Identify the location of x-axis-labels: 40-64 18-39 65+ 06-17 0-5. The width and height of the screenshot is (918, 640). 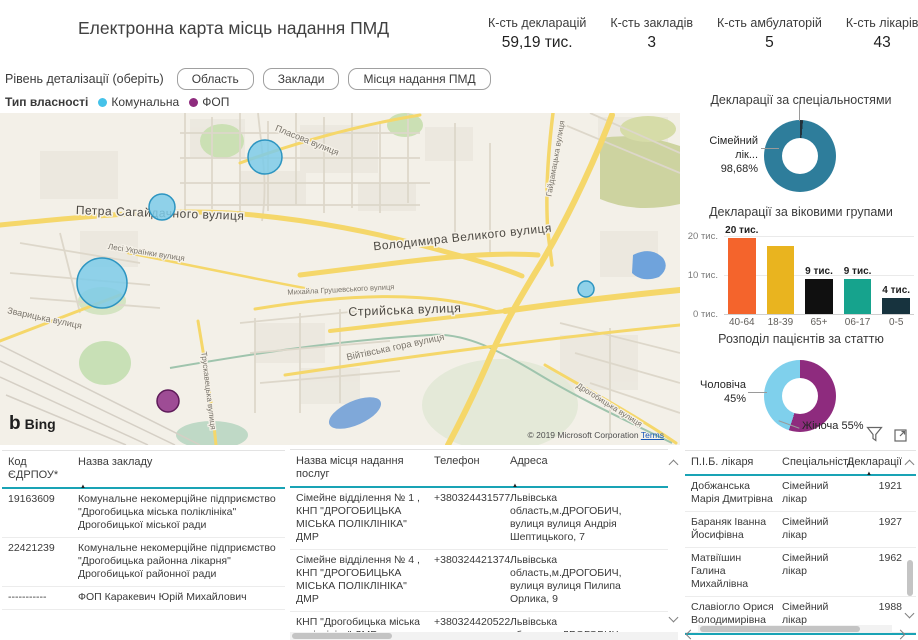
(819, 322).